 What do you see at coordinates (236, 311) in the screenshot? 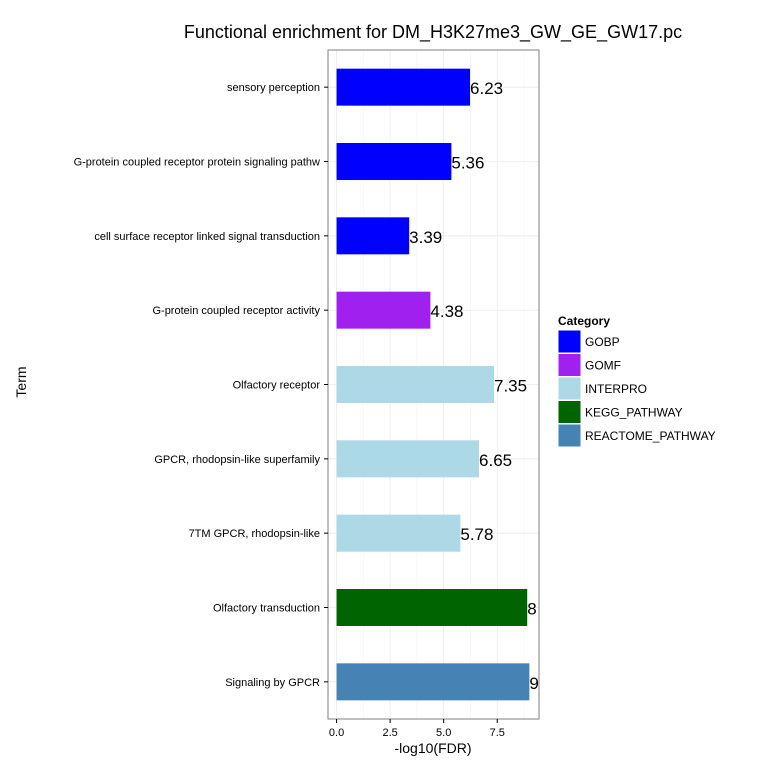
I see `y-tick-label: G-protein coupled receptor activity` at bounding box center [236, 311].